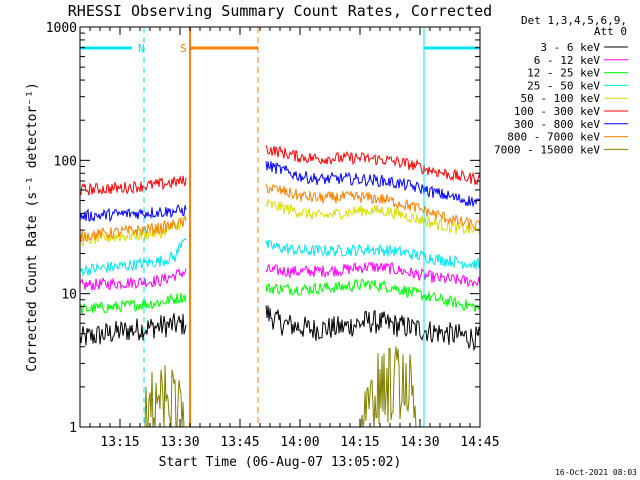  Describe the element at coordinates (239, 442) in the screenshot. I see `x-tick-label: 13:45` at that location.